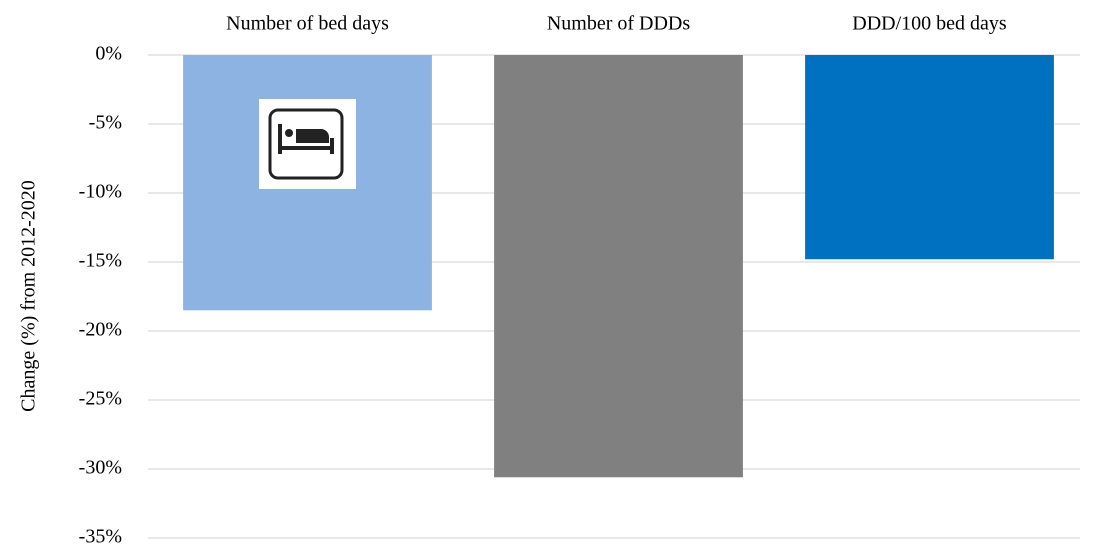  I want to click on y-tick-label: -25%, so click(100, 399).